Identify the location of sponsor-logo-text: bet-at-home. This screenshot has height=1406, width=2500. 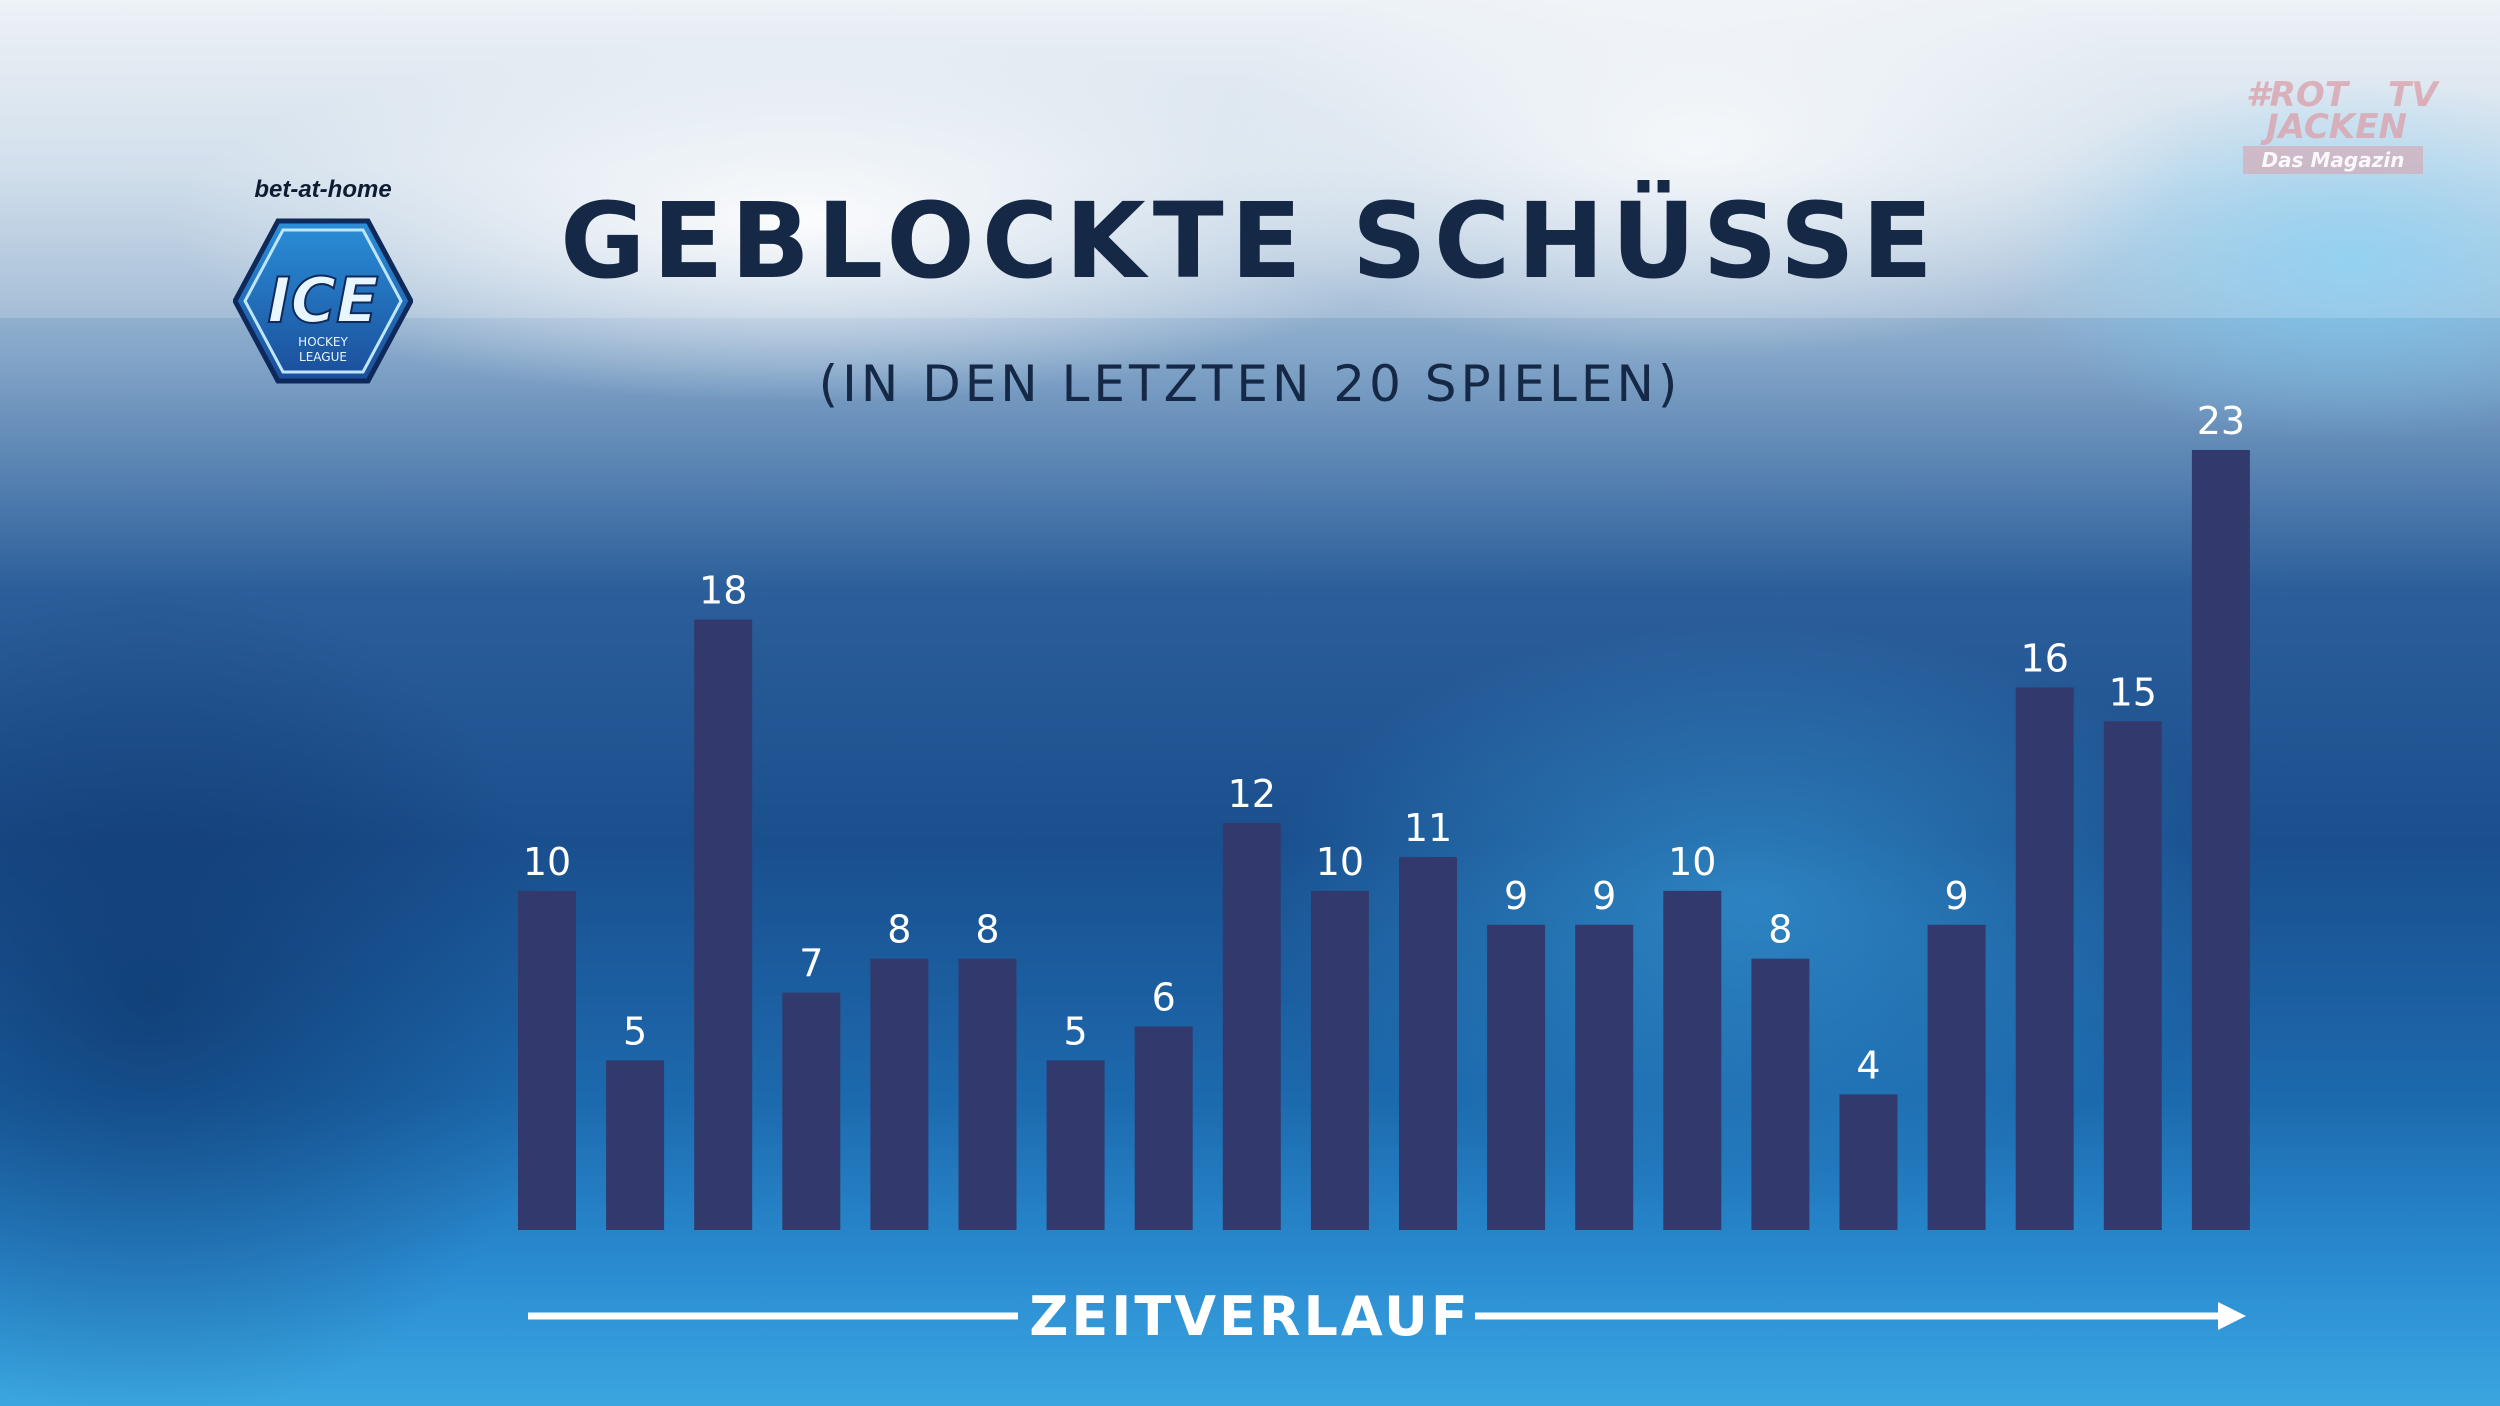
(323, 189).